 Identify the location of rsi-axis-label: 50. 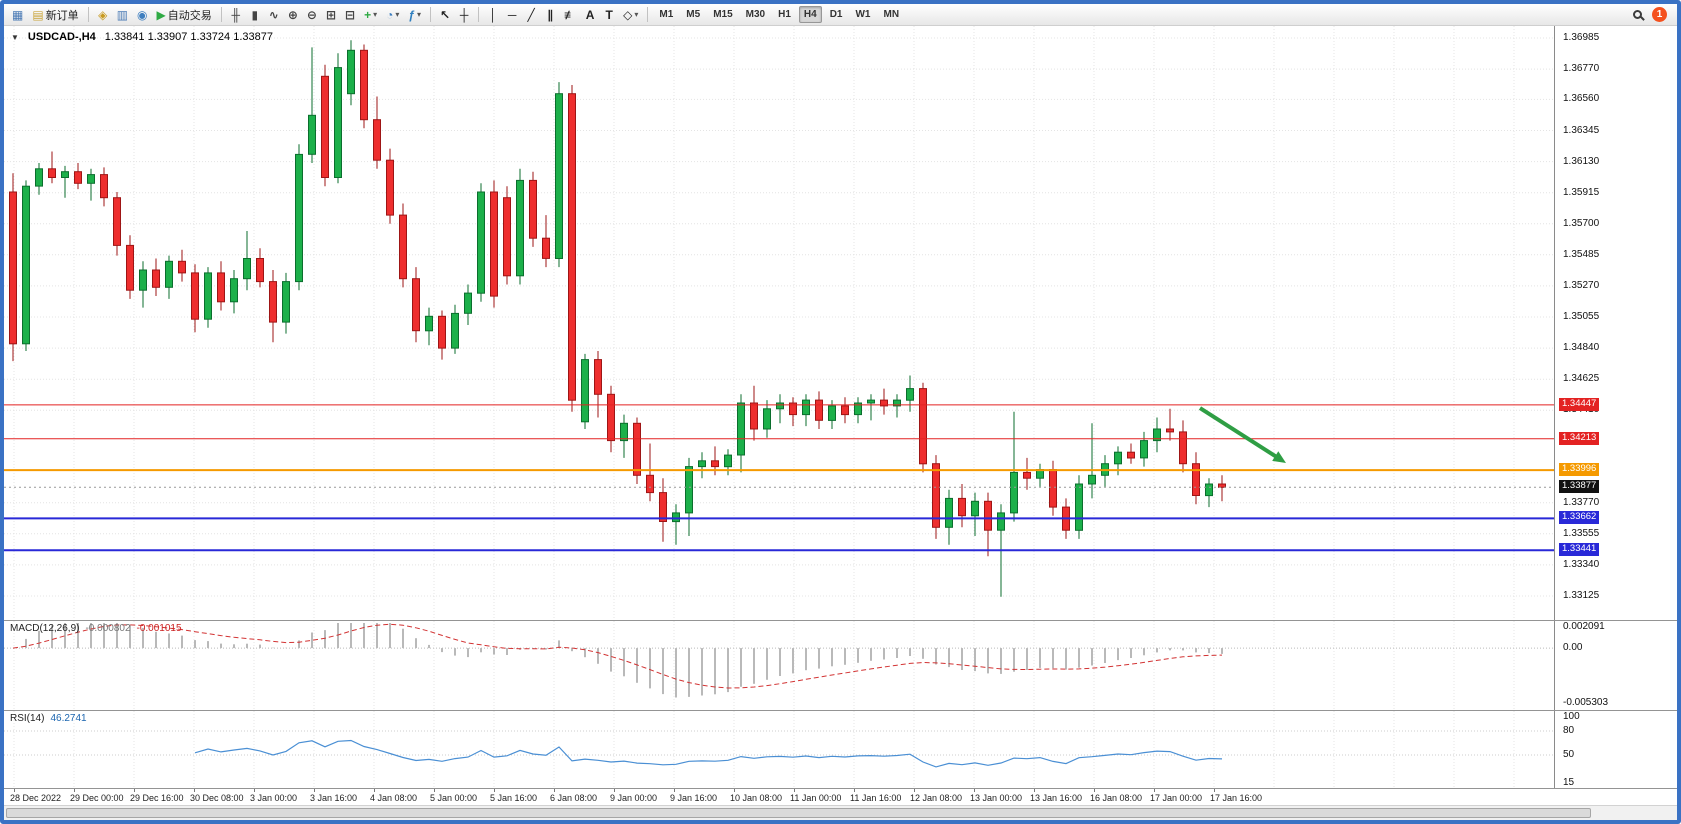
(1569, 754).